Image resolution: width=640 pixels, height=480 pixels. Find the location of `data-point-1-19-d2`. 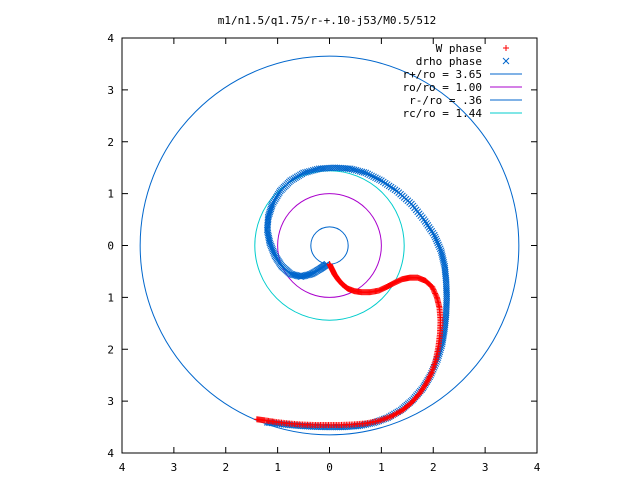

data-point-1-19-d2 is located at coordinates (307, 275).